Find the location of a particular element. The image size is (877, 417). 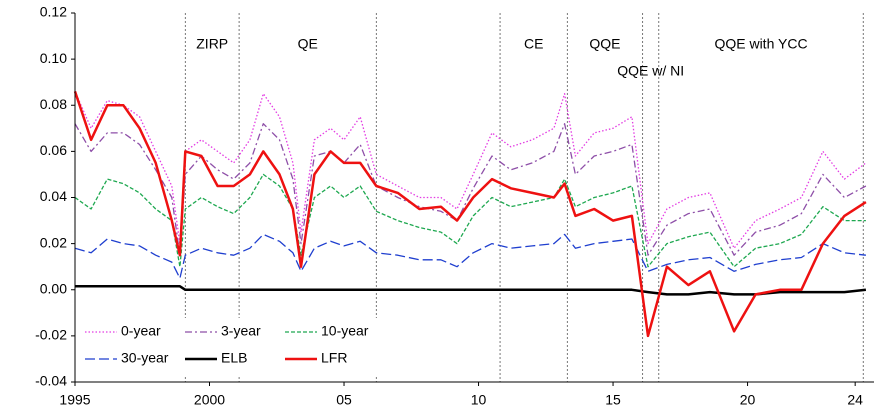

regime-label: ZIRP is located at coordinates (212, 44).